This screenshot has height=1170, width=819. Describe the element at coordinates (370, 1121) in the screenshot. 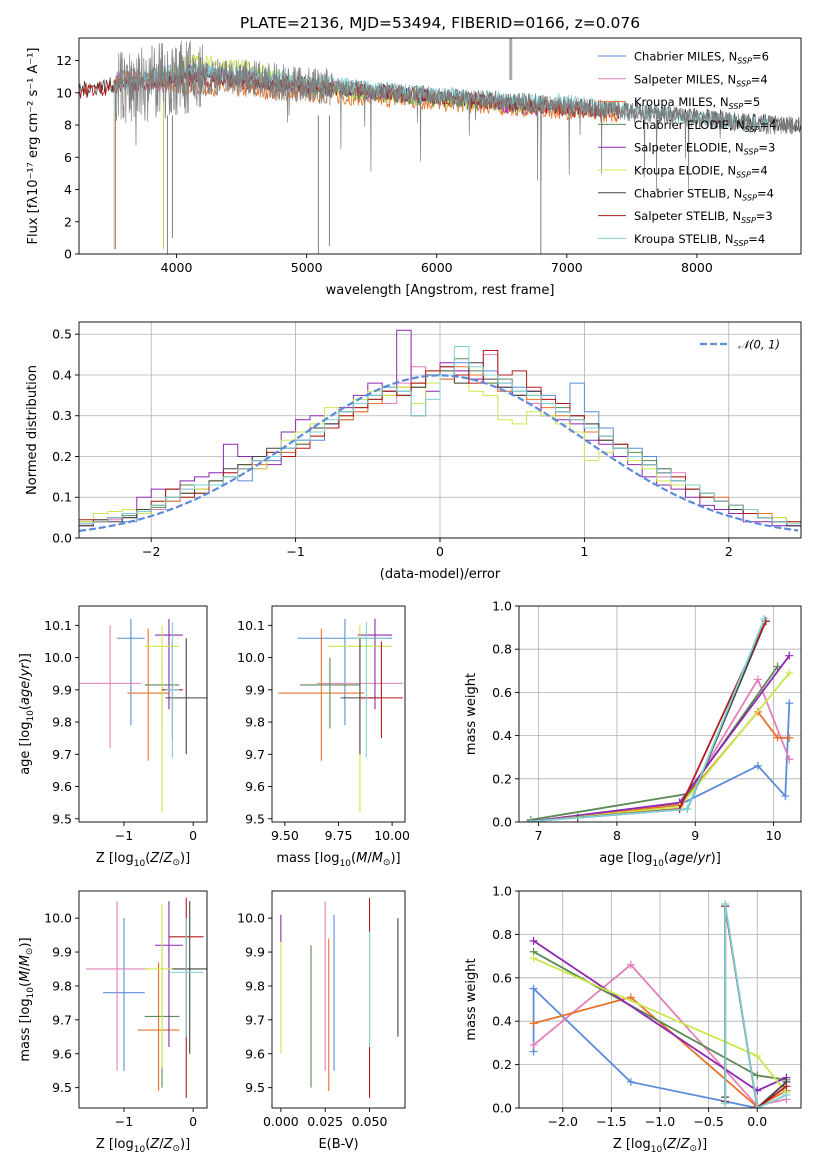

I see `x-tick-label: 0.050` at that location.